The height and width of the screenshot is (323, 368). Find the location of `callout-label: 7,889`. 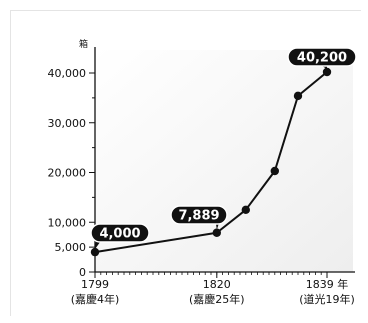

callout-label: 7,889 is located at coordinates (198, 216).